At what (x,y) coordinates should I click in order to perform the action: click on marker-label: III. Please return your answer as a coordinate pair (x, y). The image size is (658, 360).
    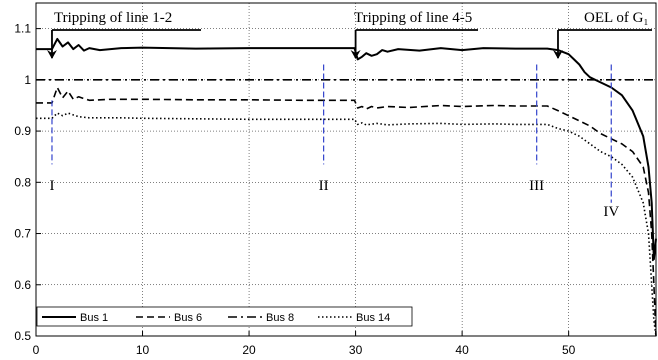
    Looking at the image, I should click on (536, 186).